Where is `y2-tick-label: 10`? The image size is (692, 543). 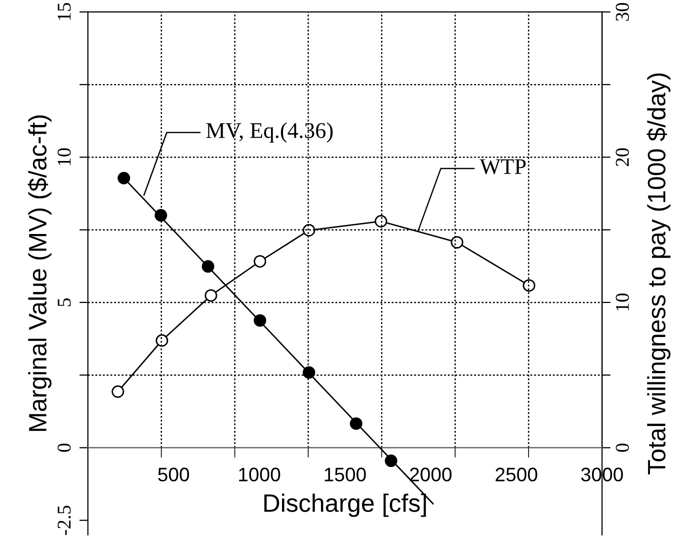
y2-tick-label: 10 is located at coordinates (622, 301).